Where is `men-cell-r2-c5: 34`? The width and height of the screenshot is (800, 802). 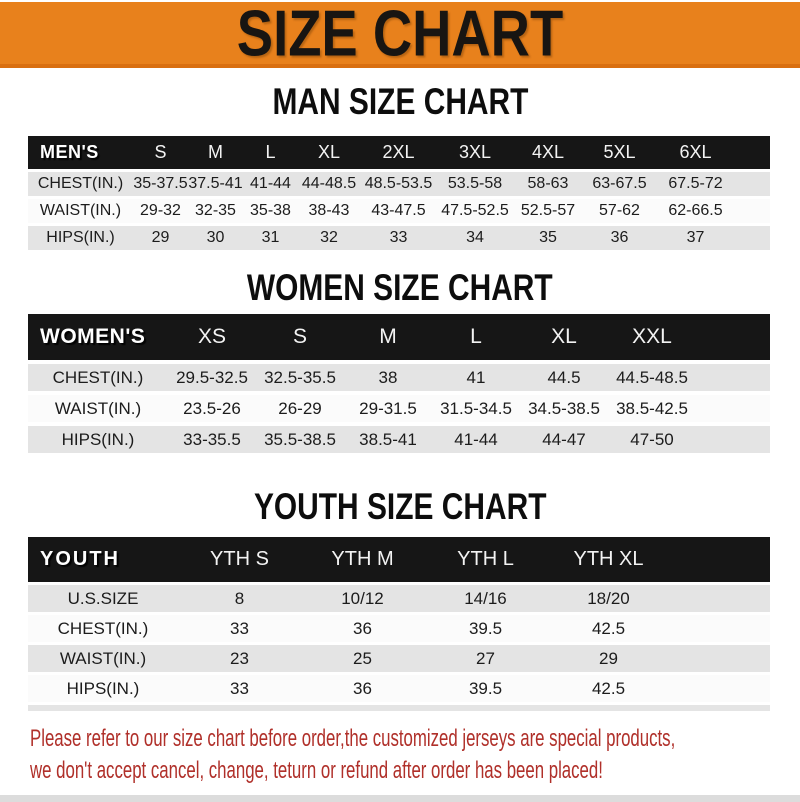 men-cell-r2-c5: 34 is located at coordinates (475, 237).